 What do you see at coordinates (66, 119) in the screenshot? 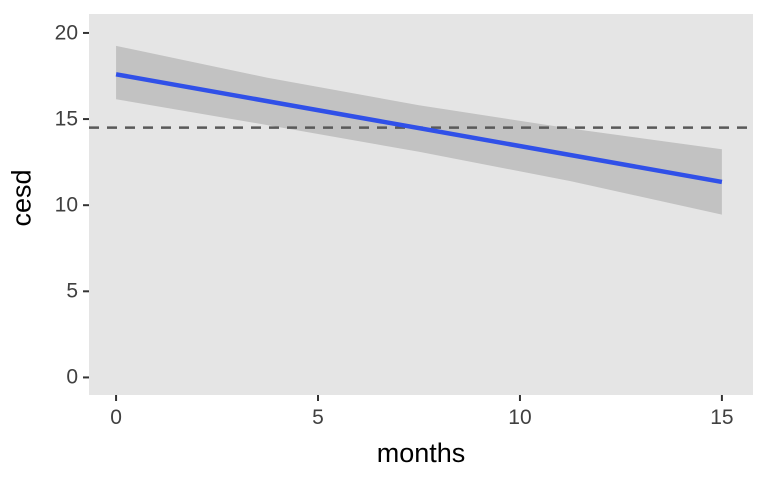
I see `y-tick-label: 15` at bounding box center [66, 119].